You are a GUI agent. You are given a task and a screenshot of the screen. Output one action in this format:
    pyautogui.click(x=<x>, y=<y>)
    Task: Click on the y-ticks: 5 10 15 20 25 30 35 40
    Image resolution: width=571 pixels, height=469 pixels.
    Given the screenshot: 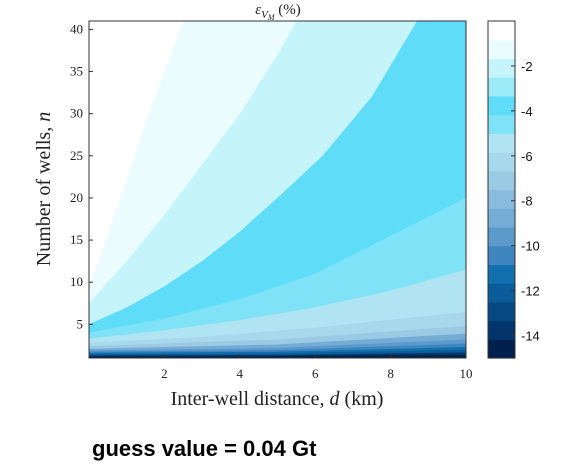 What is the action you would take?
    pyautogui.click(x=81, y=176)
    